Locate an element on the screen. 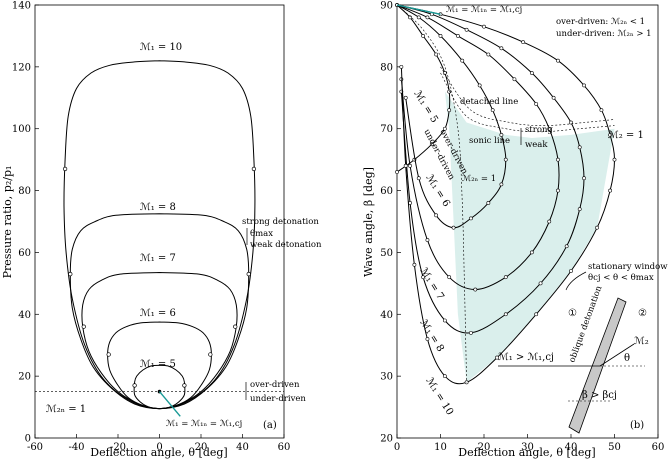 The width and height of the screenshot is (672, 464). panel-b-ytick-label-5: 70 is located at coordinates (386, 129).